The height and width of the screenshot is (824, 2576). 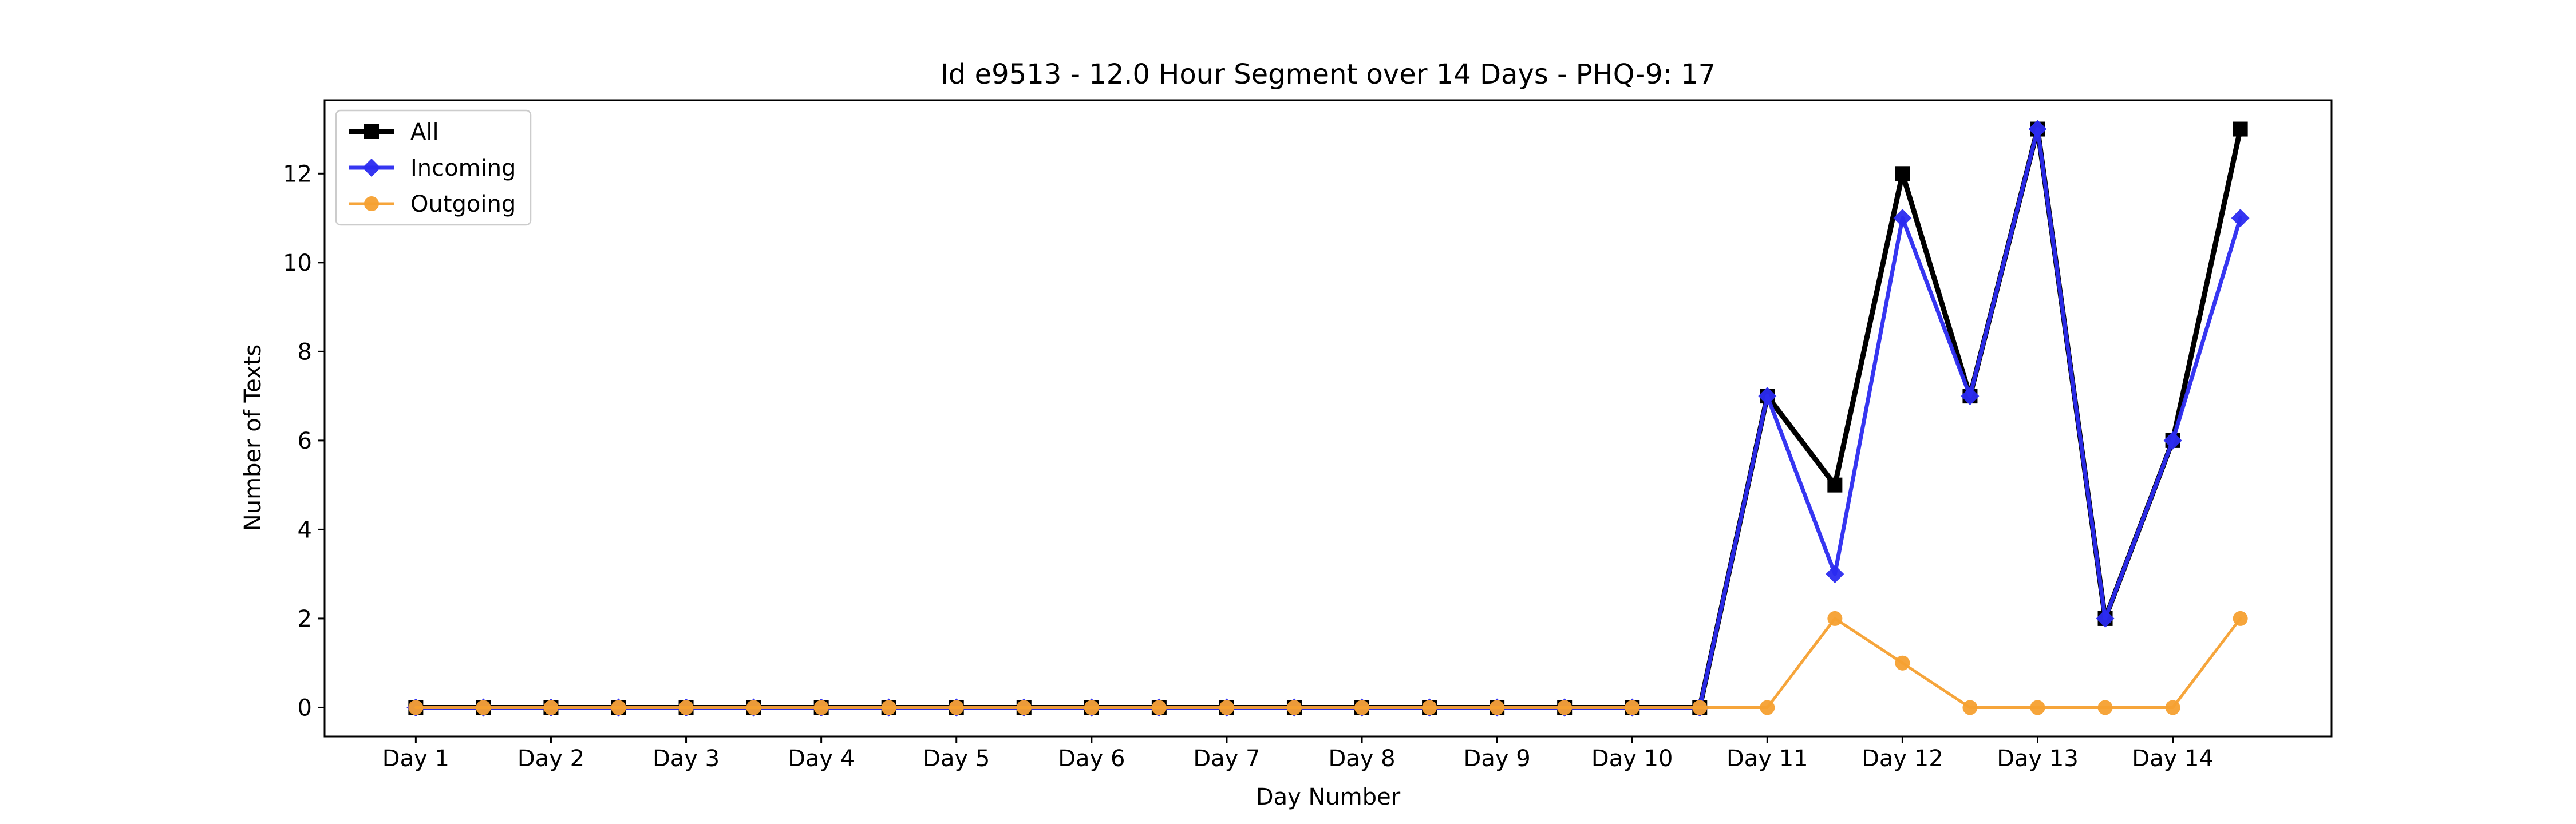 What do you see at coordinates (1361, 759) in the screenshot?
I see `x-tick-label: Day 8` at bounding box center [1361, 759].